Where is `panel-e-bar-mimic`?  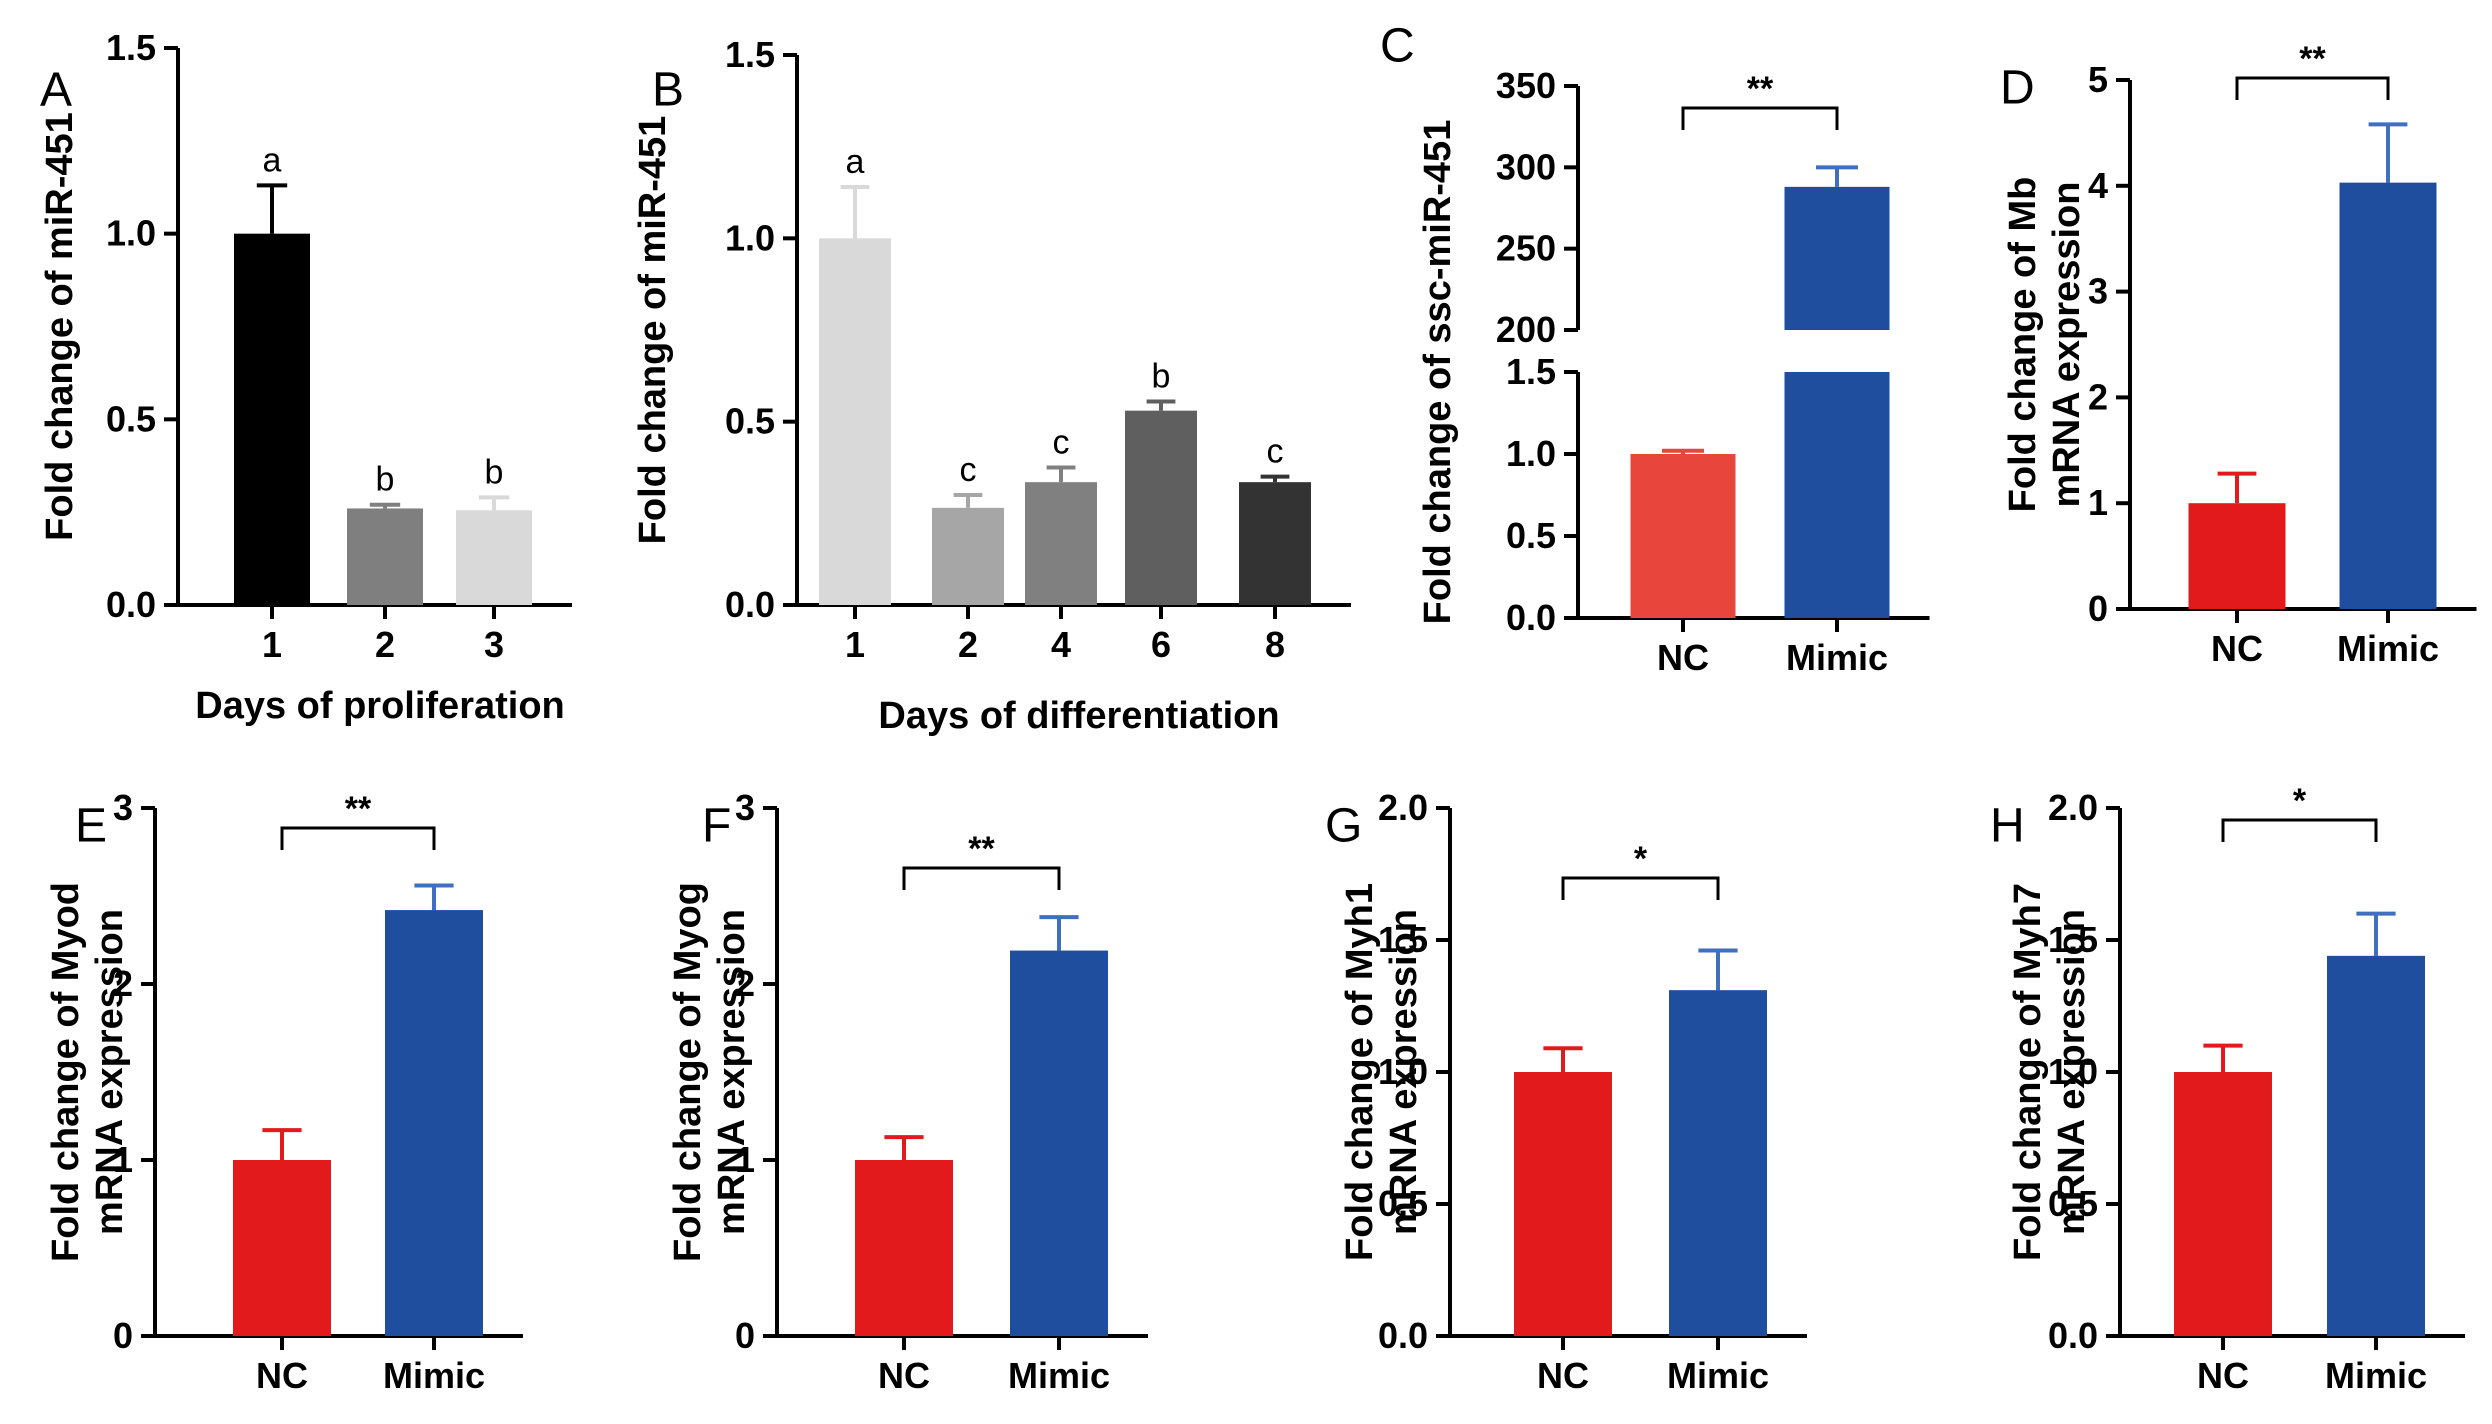 panel-e-bar-mimic is located at coordinates (434, 1123).